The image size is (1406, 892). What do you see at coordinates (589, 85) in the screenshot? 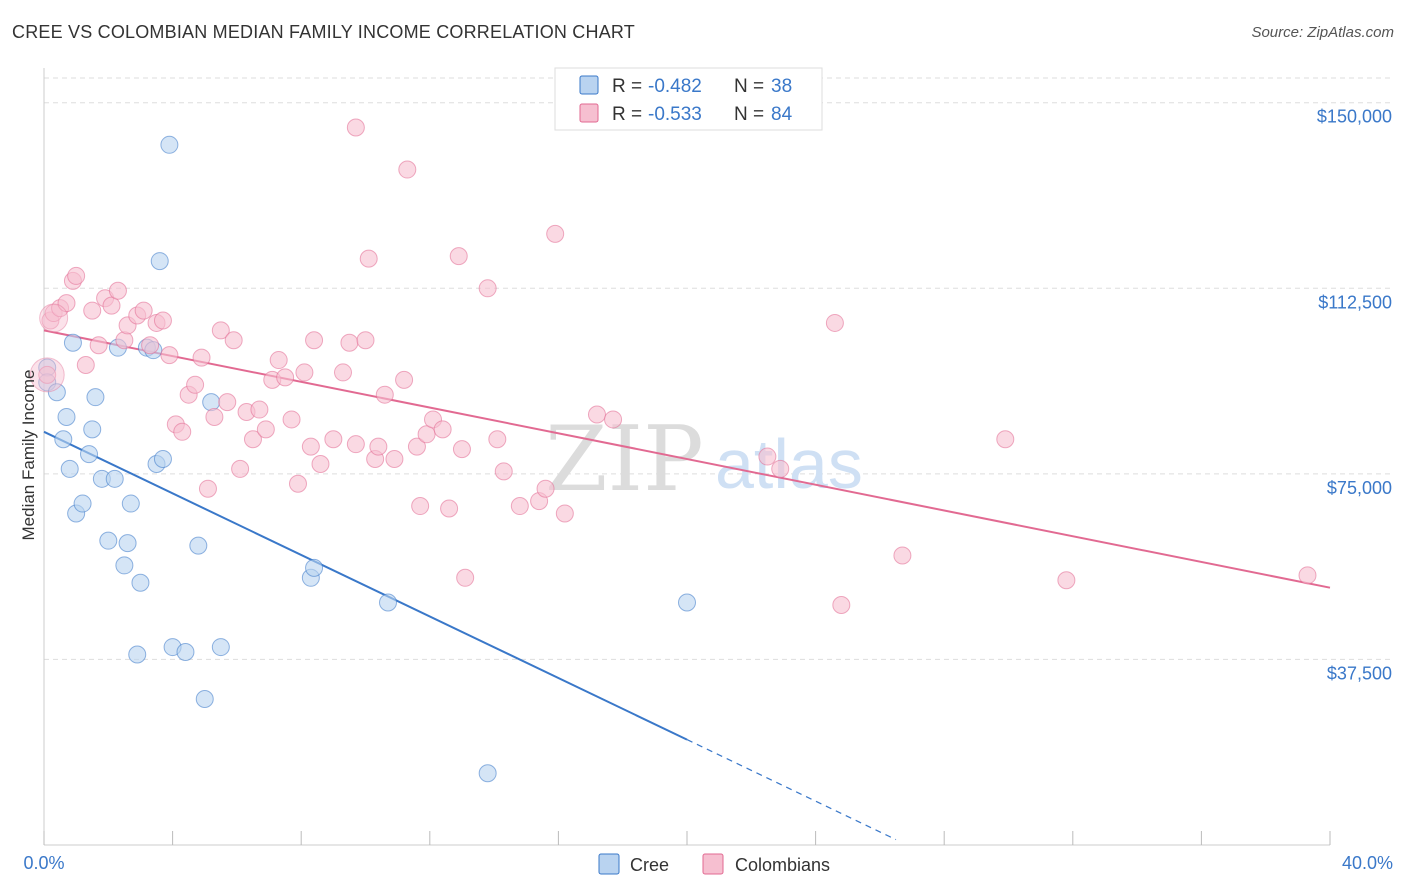
I see `legend-swatch-cree` at bounding box center [589, 85].